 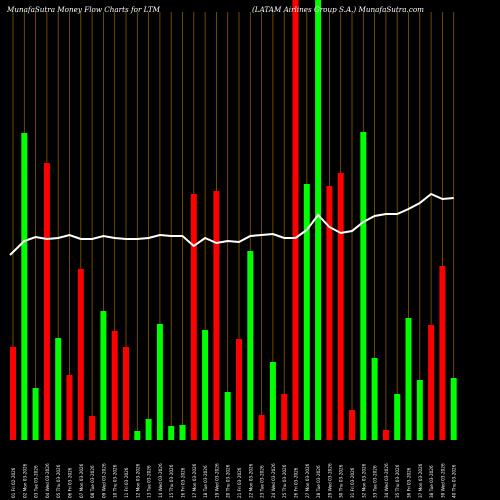 I want to click on x-tick-label: 09 Wed 03-2026, so click(x=103, y=480).